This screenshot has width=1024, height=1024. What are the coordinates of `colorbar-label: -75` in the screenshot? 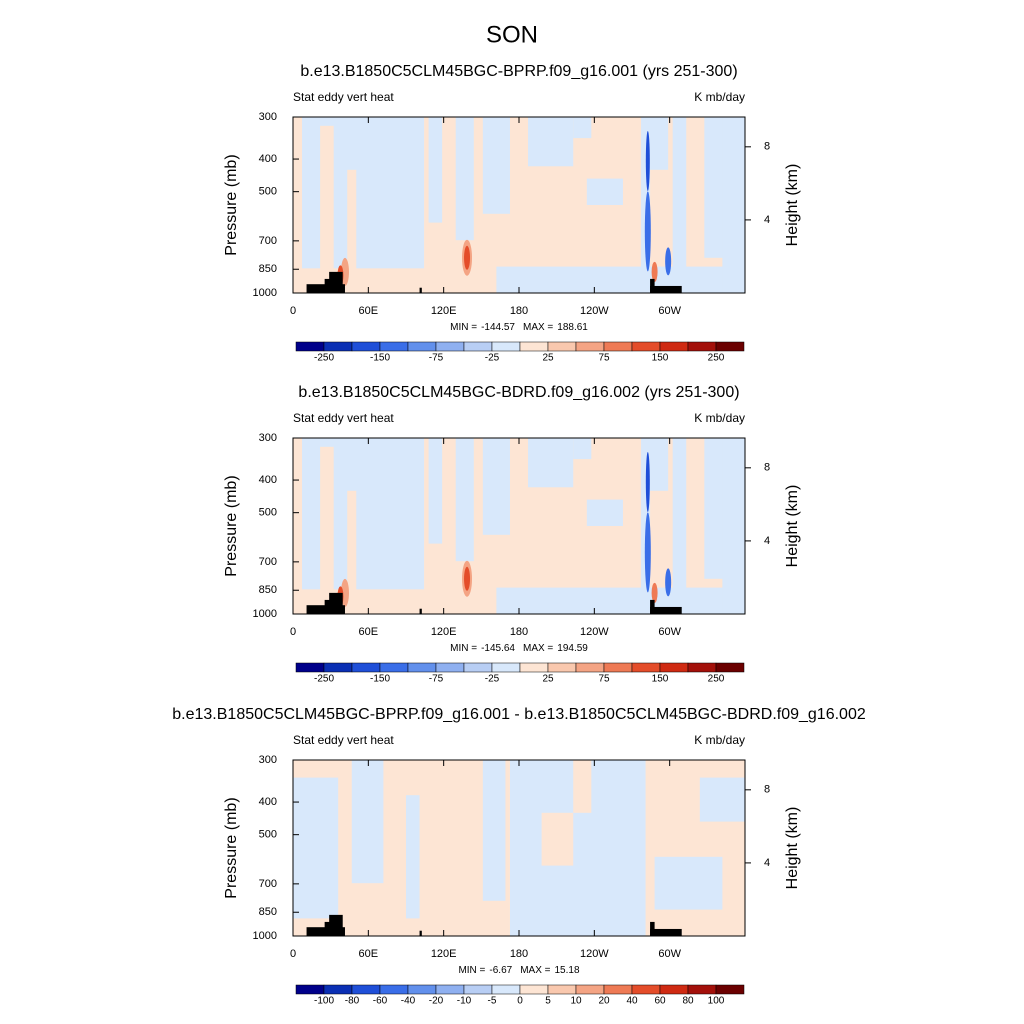 It's located at (436, 679).